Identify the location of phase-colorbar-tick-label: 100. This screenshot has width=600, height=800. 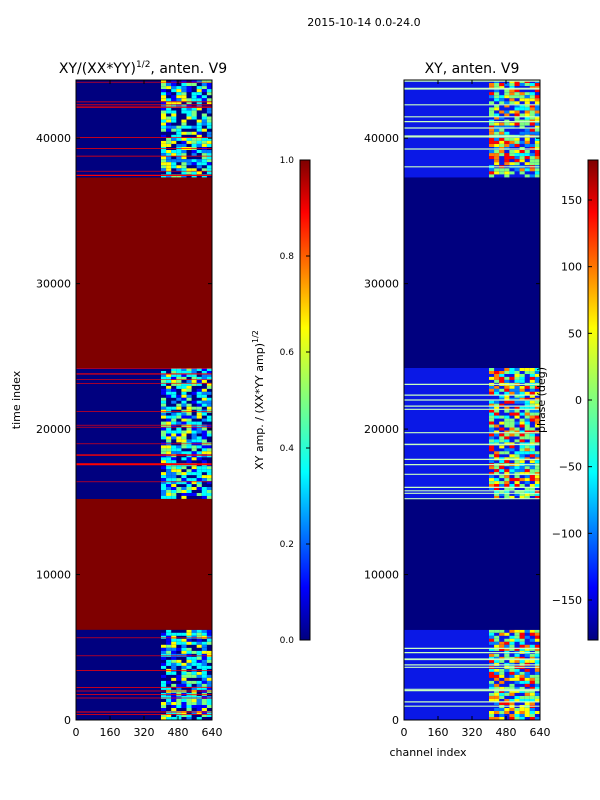
(571, 267).